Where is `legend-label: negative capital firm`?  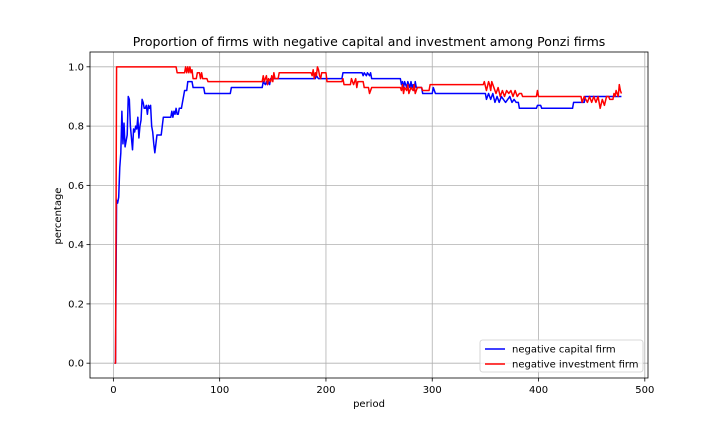 legend-label: negative capital firm is located at coordinates (564, 350).